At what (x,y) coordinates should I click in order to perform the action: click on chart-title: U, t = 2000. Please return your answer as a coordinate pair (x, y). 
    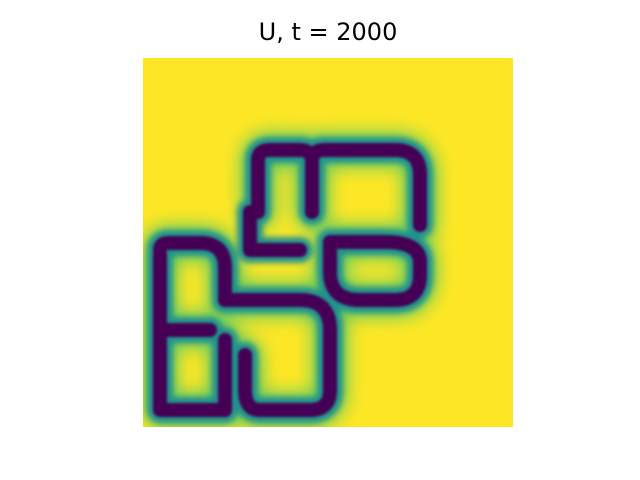
    Looking at the image, I should click on (328, 32).